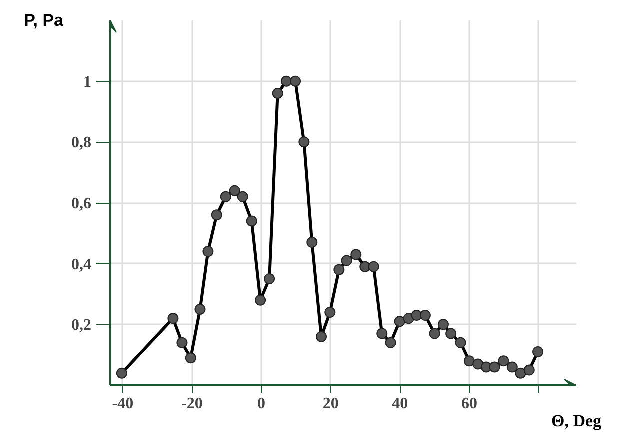 The width and height of the screenshot is (621, 433). What do you see at coordinates (192, 404) in the screenshot?
I see `x-tick-label: -20` at bounding box center [192, 404].